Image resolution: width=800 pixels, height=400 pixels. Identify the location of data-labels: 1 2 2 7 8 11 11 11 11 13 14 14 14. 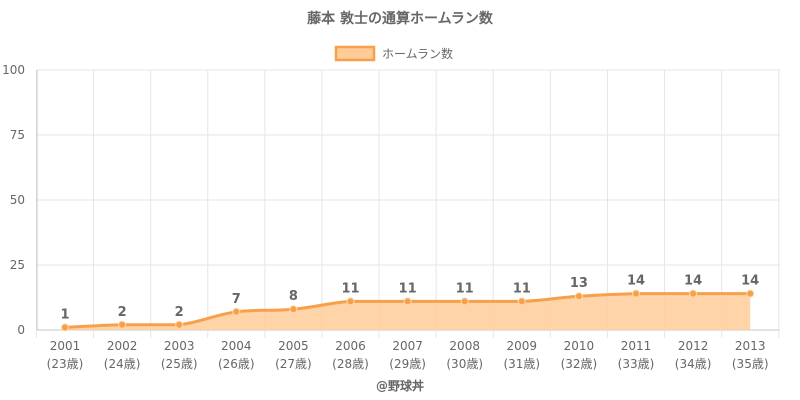
(409, 298).